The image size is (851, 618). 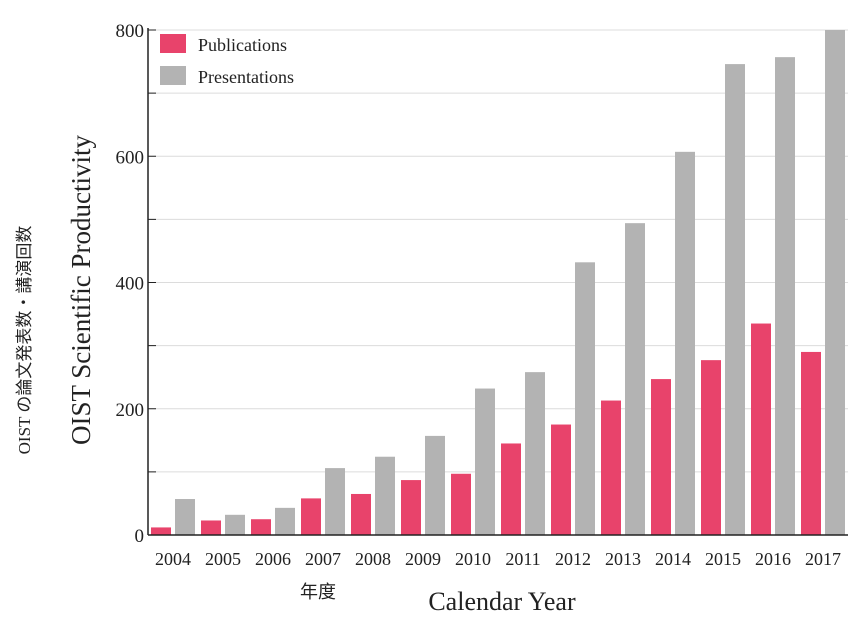 I want to click on legend-swatch-publications, so click(x=173, y=43).